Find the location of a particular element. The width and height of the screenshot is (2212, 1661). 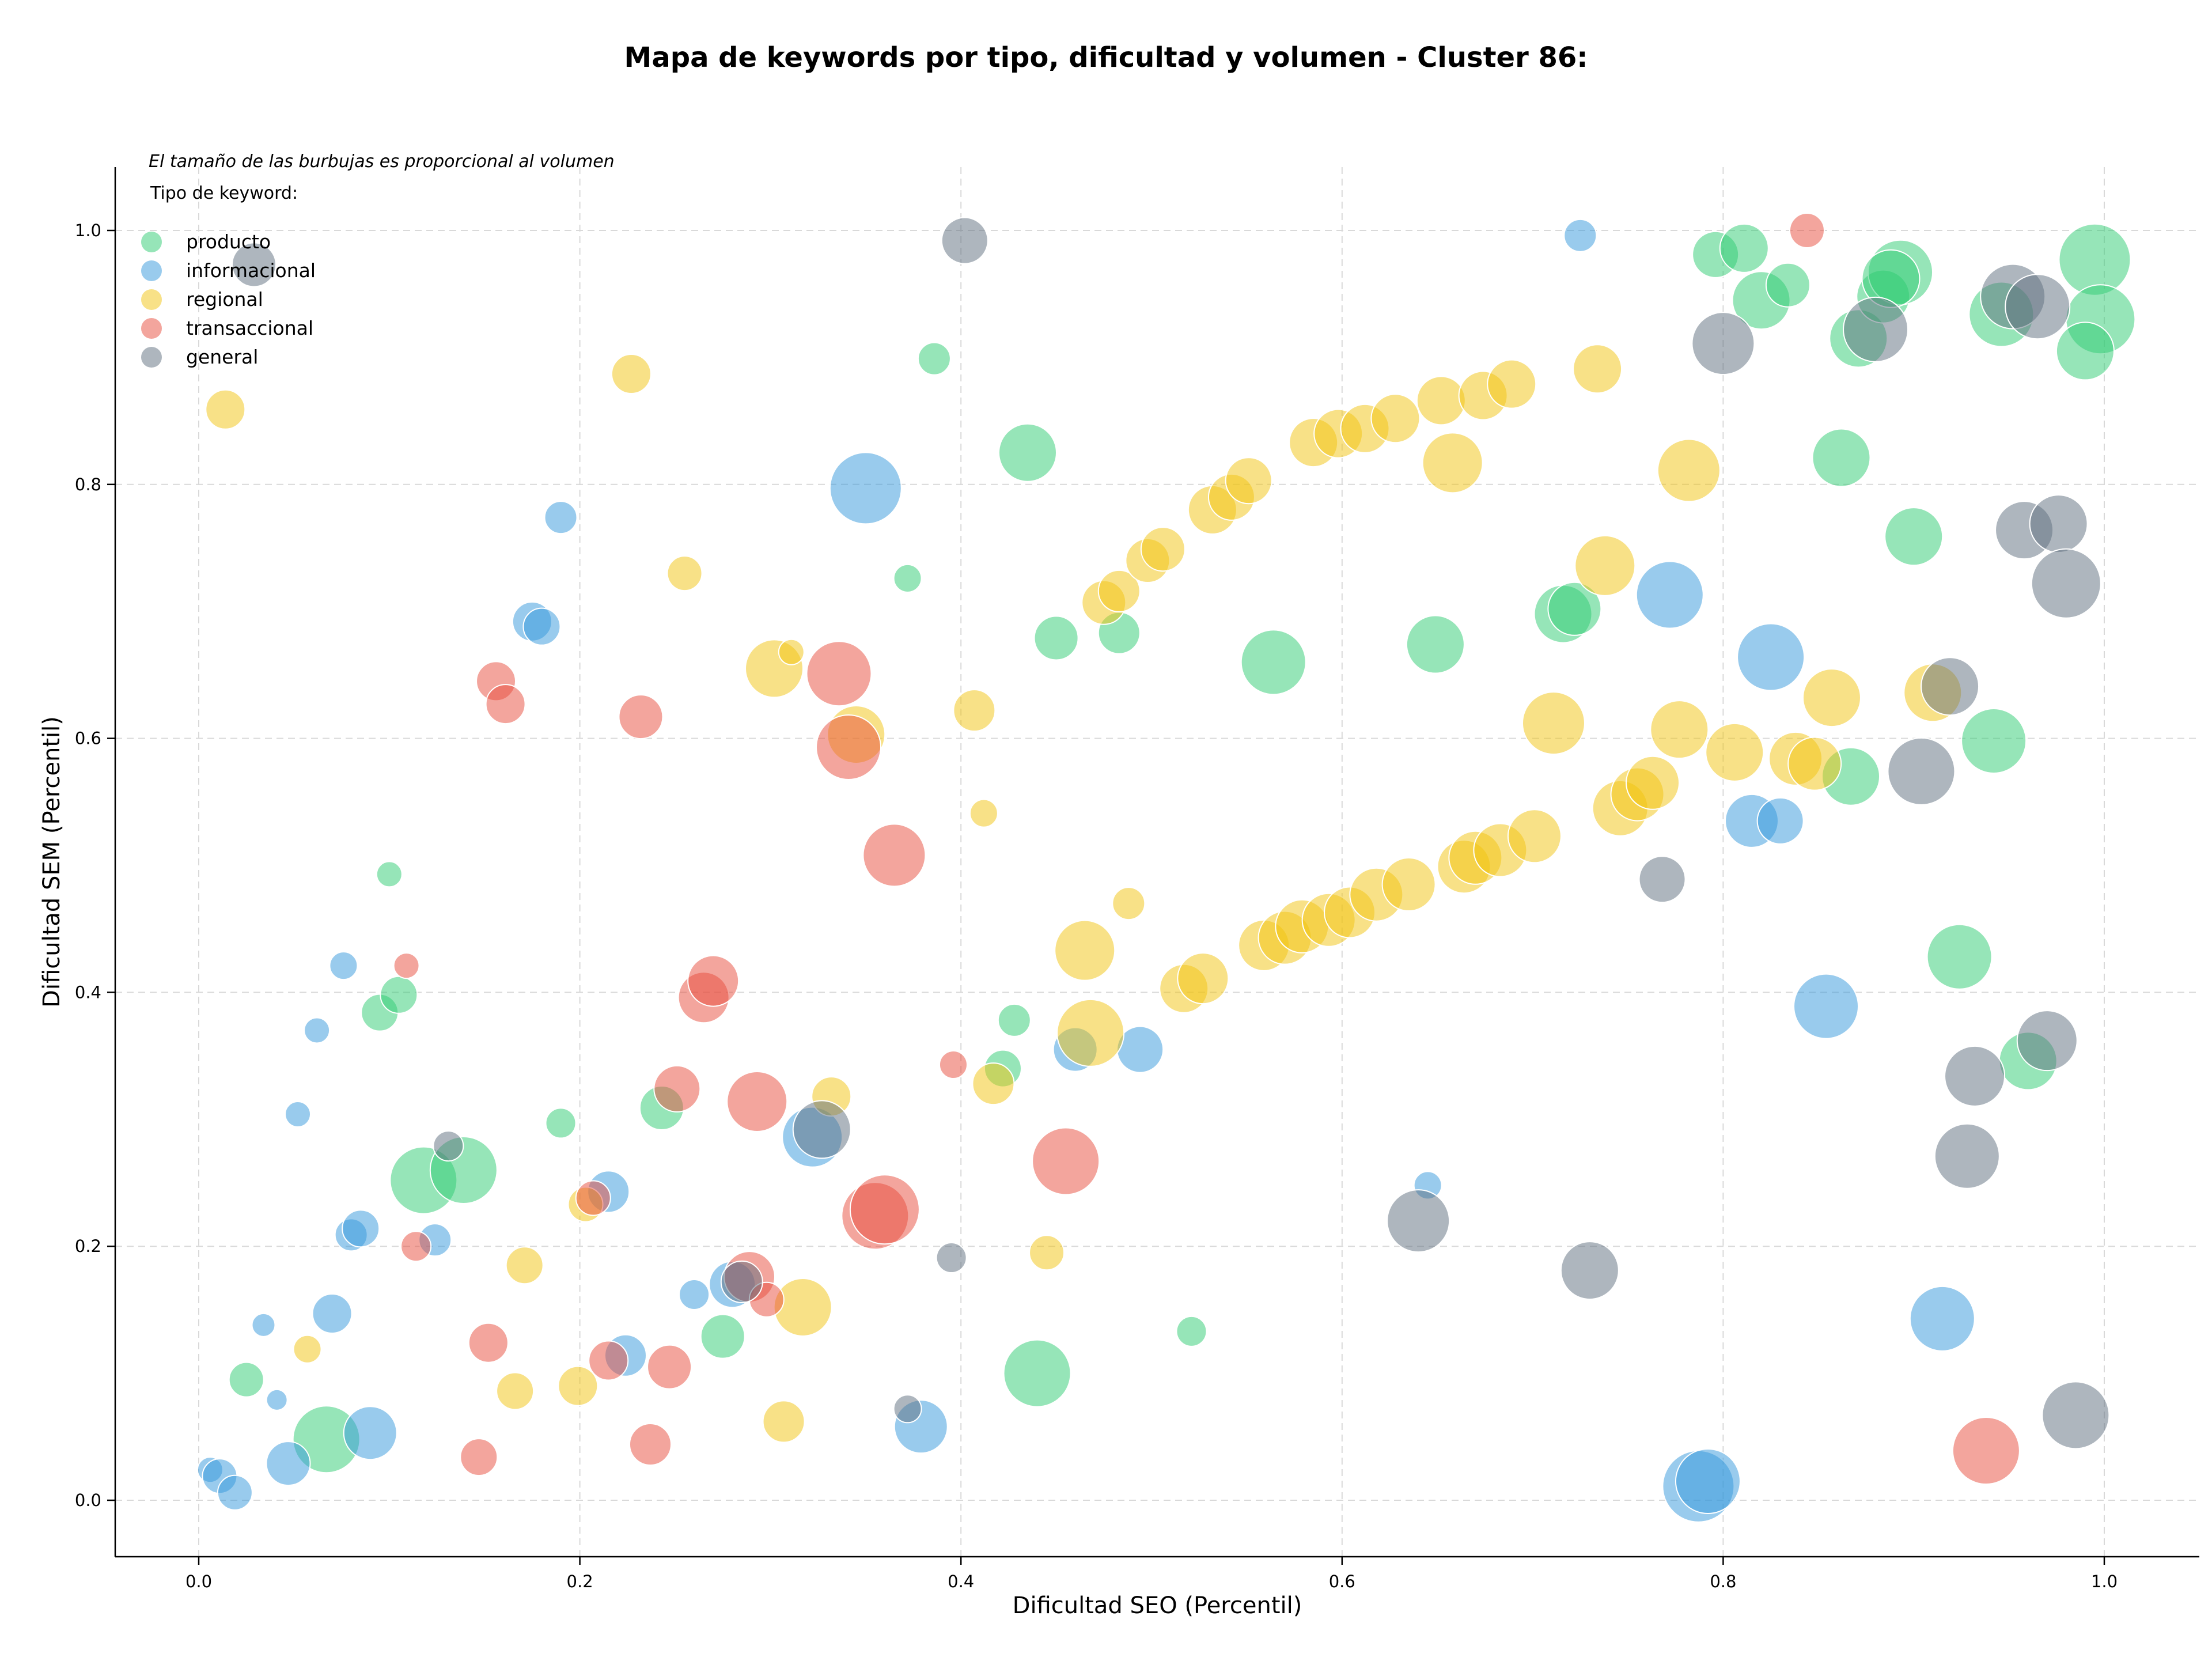

y-tick-label: 1.0 is located at coordinates (88, 230).